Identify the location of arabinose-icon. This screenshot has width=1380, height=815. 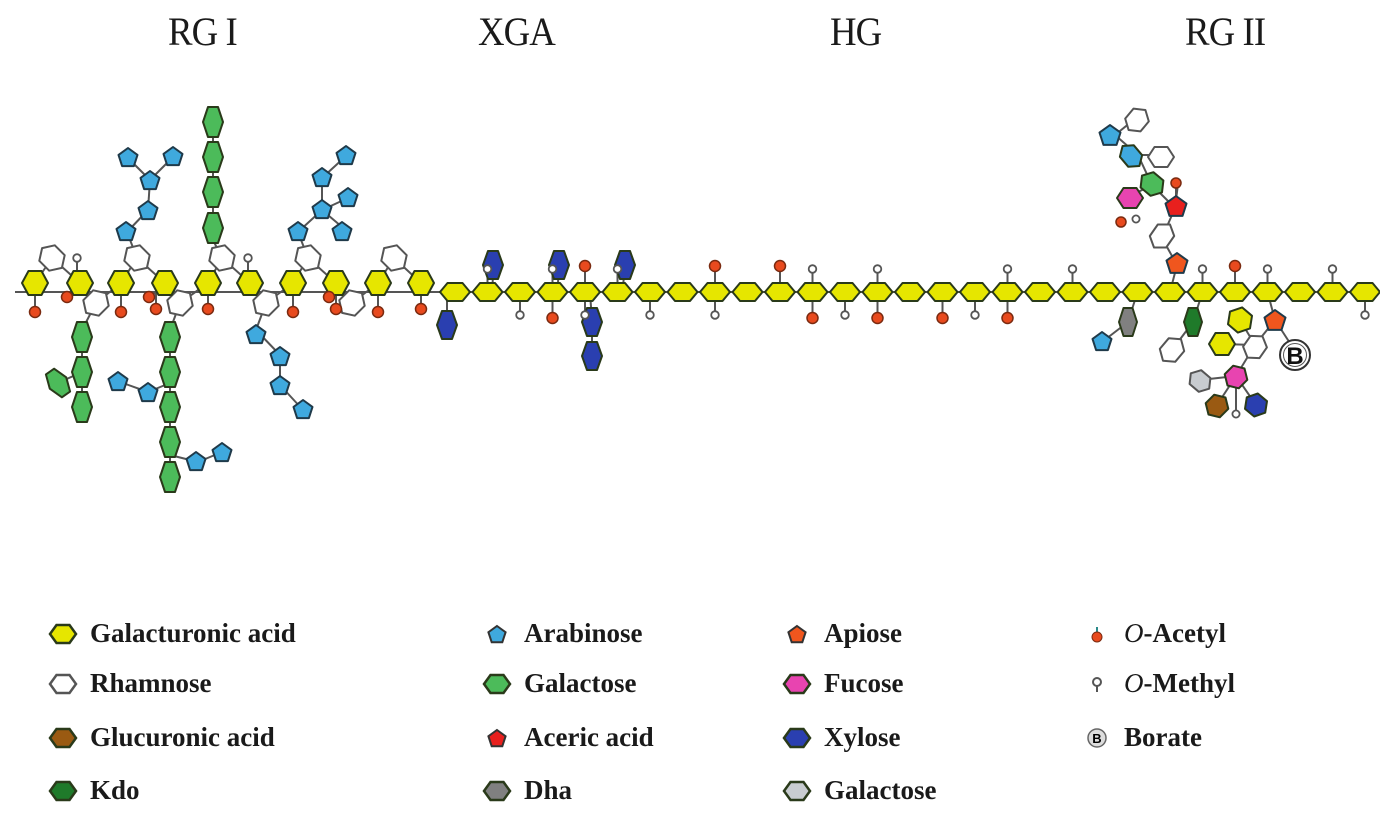
(497, 633).